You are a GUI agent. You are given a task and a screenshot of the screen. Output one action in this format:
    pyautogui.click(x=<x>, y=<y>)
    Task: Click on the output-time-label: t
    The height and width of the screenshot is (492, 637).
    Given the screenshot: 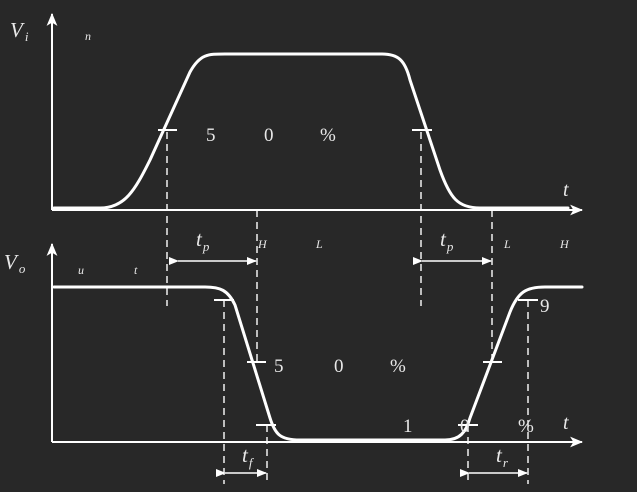 What is the action you would take?
    pyautogui.click(x=566, y=423)
    